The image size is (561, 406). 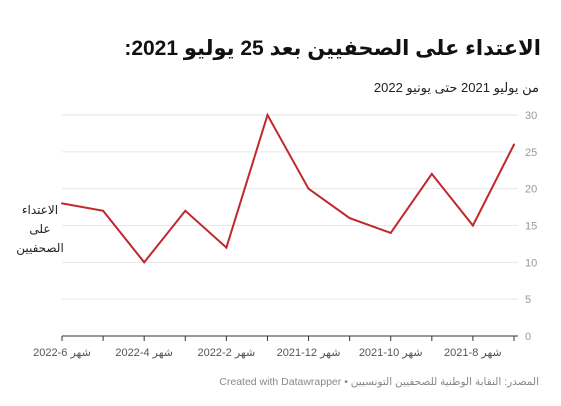 What do you see at coordinates (456, 87) in the screenshot?
I see `chart-subtitle: من يوليو 2021 حتى يونيو 2022` at bounding box center [456, 87].